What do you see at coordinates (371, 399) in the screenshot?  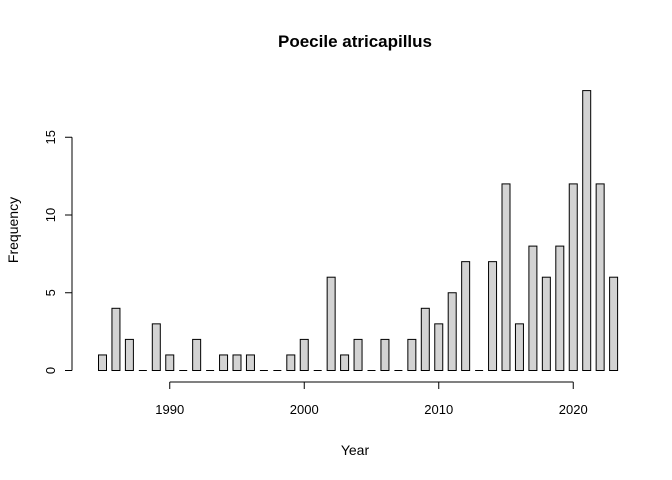 I see `x-axis: 1990 2000 2010 2020` at bounding box center [371, 399].